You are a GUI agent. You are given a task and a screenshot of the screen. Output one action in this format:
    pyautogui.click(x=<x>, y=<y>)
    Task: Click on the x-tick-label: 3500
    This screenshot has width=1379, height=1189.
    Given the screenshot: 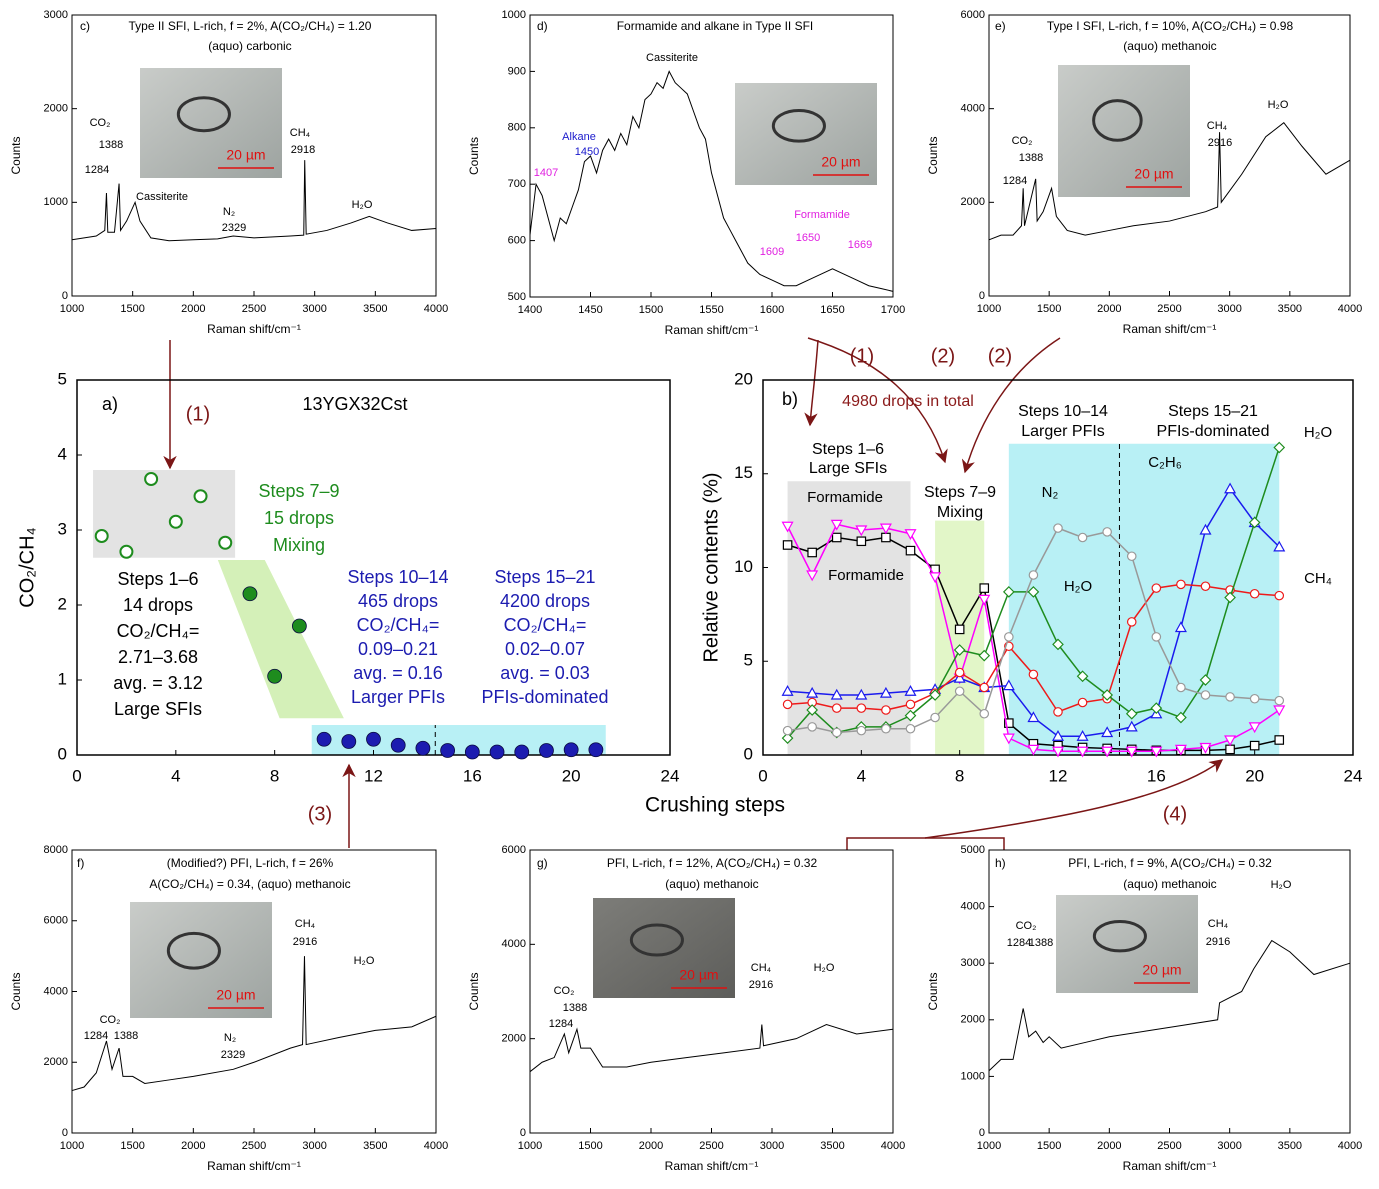 What is the action you would take?
    pyautogui.click(x=375, y=309)
    